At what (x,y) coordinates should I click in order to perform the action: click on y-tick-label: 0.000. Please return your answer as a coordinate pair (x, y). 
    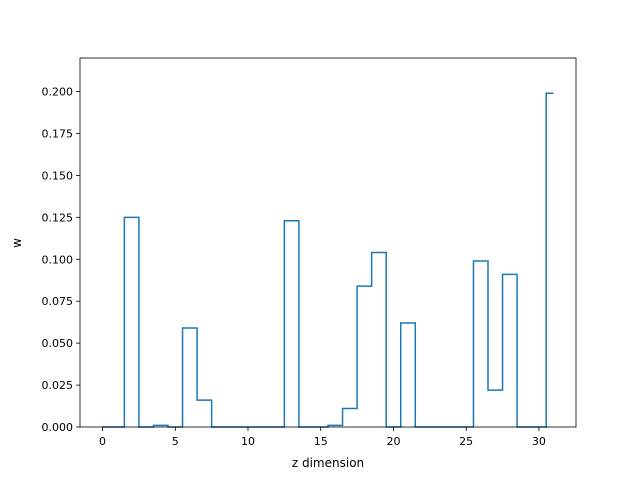
    Looking at the image, I should click on (58, 427).